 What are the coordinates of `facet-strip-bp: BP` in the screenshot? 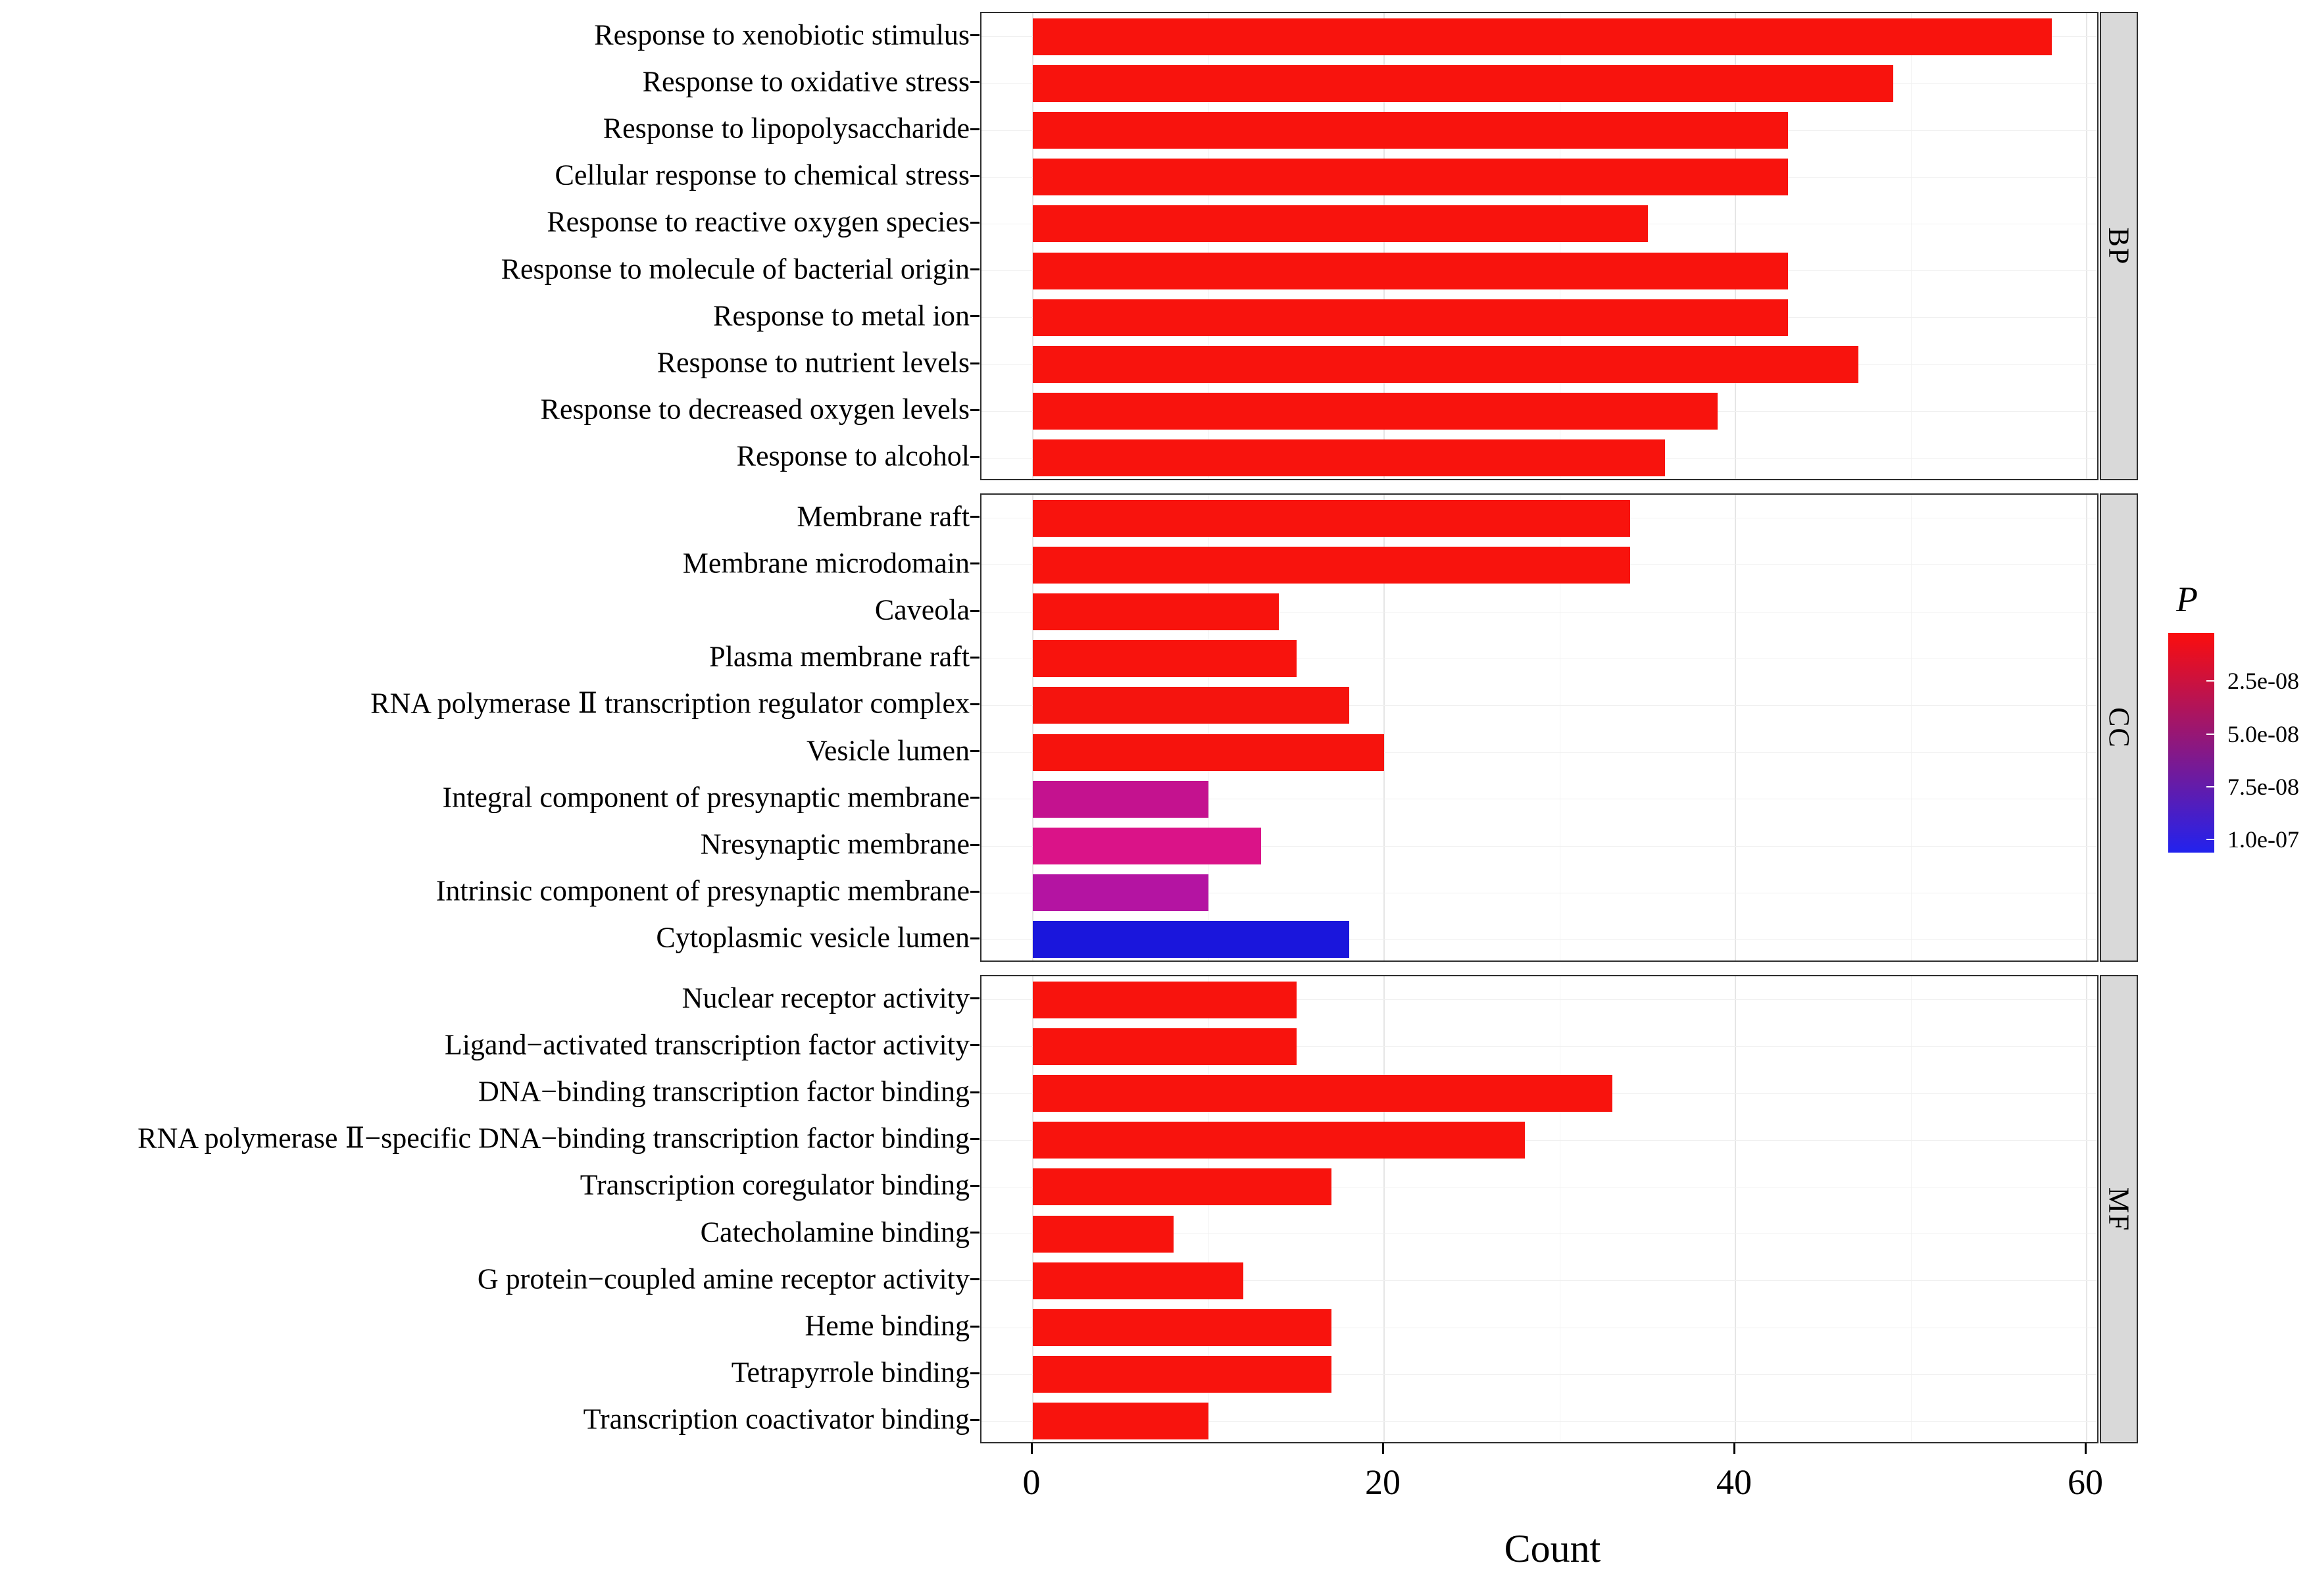 It's located at (2119, 246).